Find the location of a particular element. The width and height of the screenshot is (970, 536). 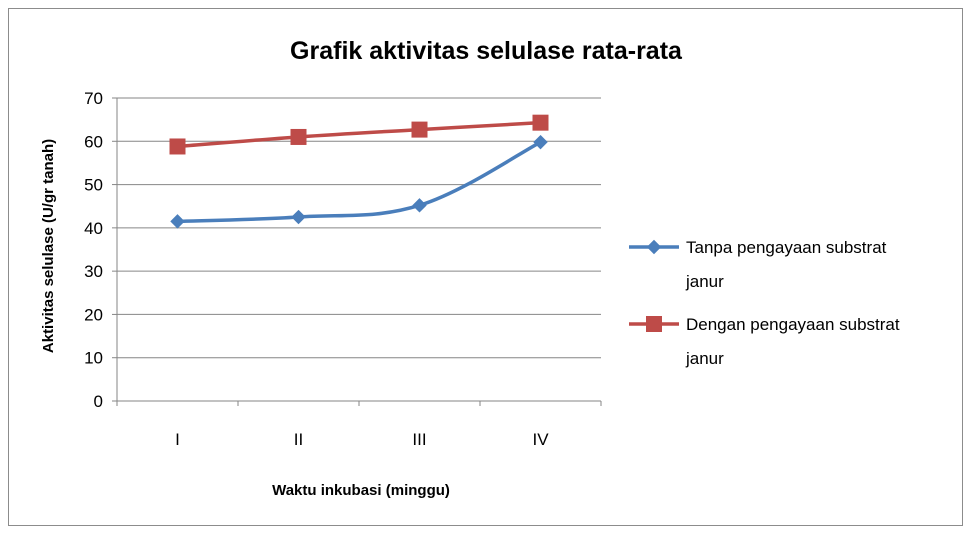

x-tick-label: I is located at coordinates (177, 439).